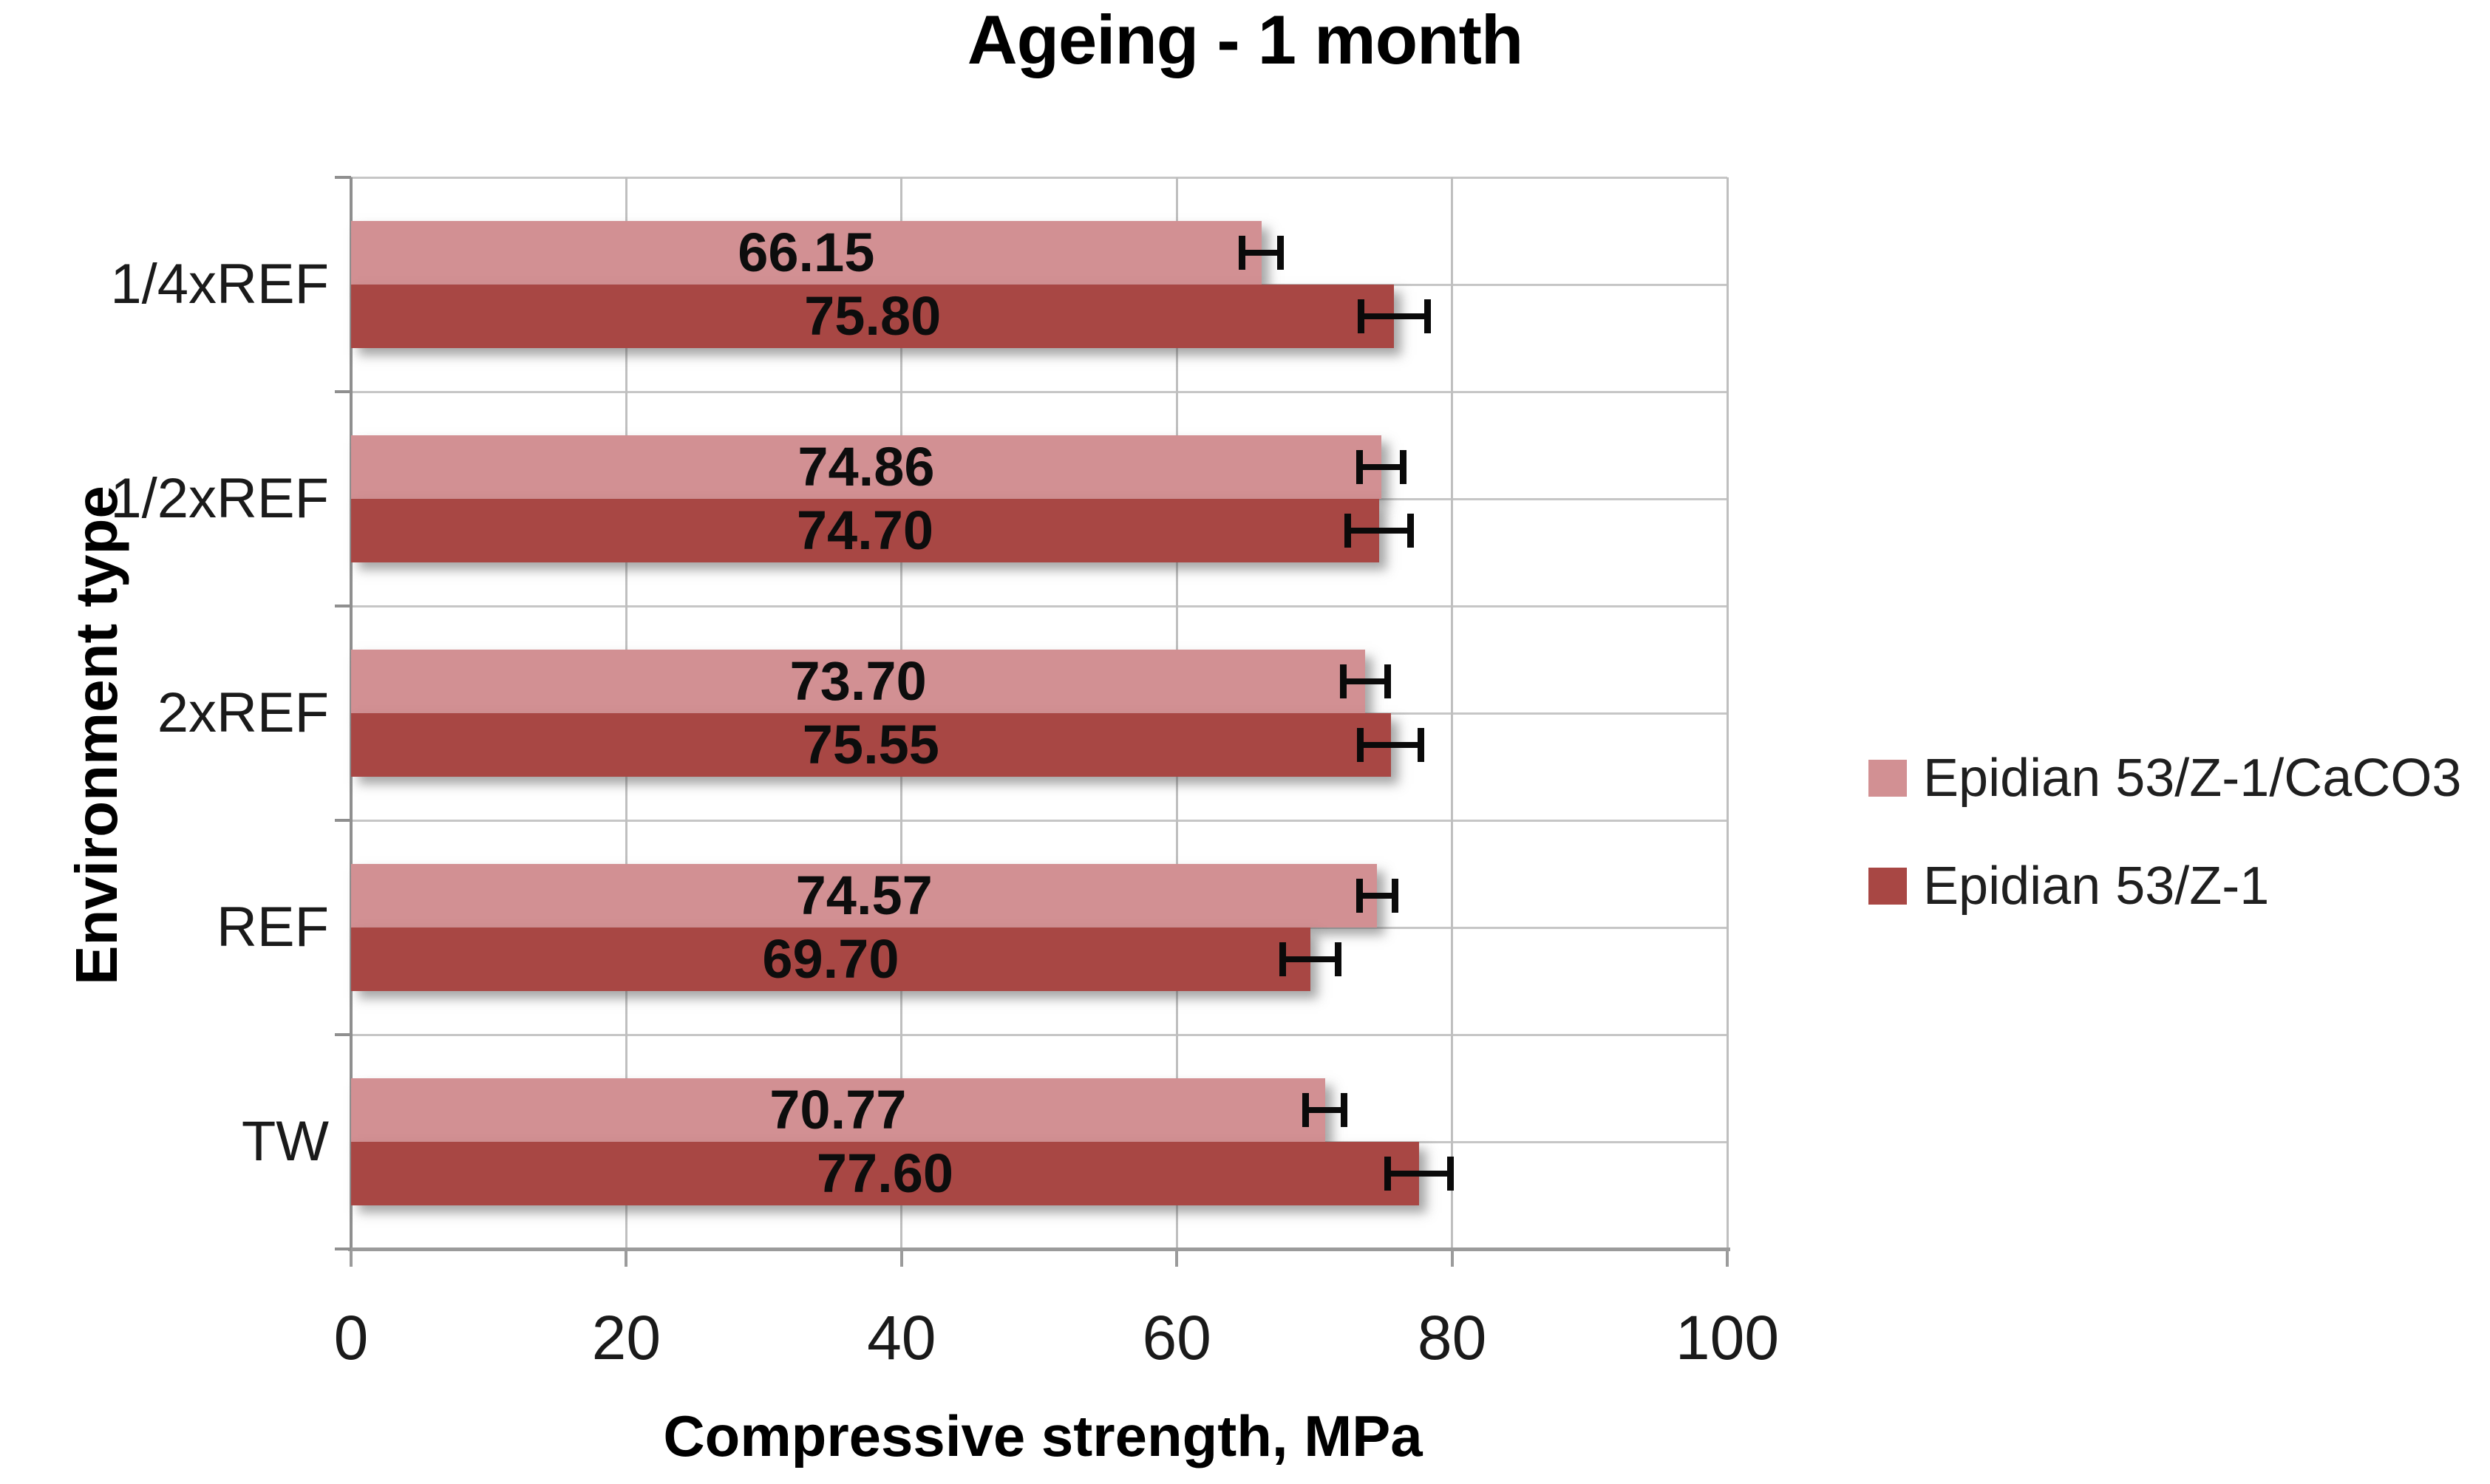  Describe the element at coordinates (1452, 1337) in the screenshot. I see `x-tick-label: 80` at that location.